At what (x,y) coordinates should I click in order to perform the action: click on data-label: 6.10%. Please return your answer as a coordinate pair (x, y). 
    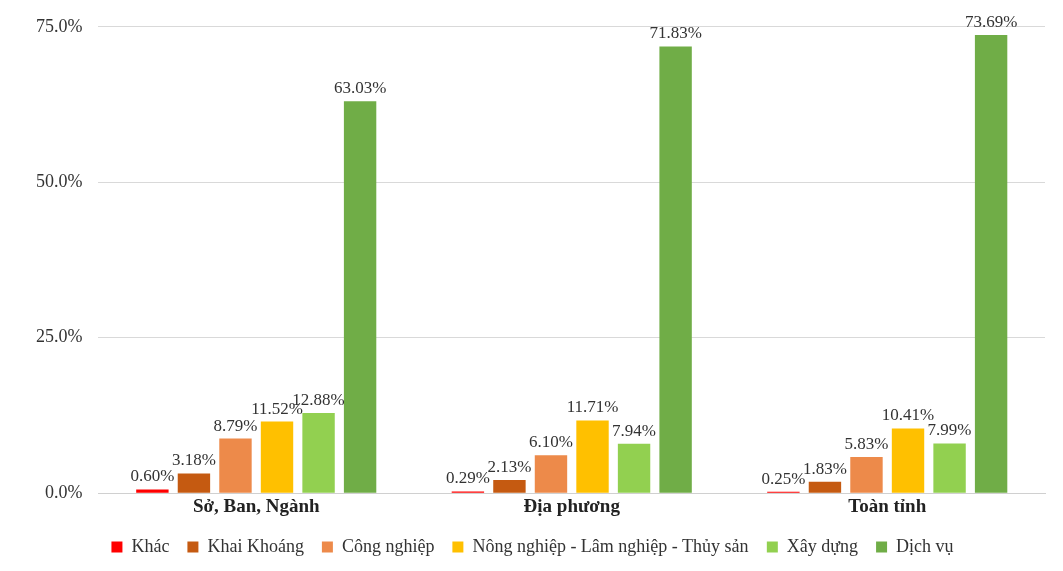
    Looking at the image, I should click on (551, 442).